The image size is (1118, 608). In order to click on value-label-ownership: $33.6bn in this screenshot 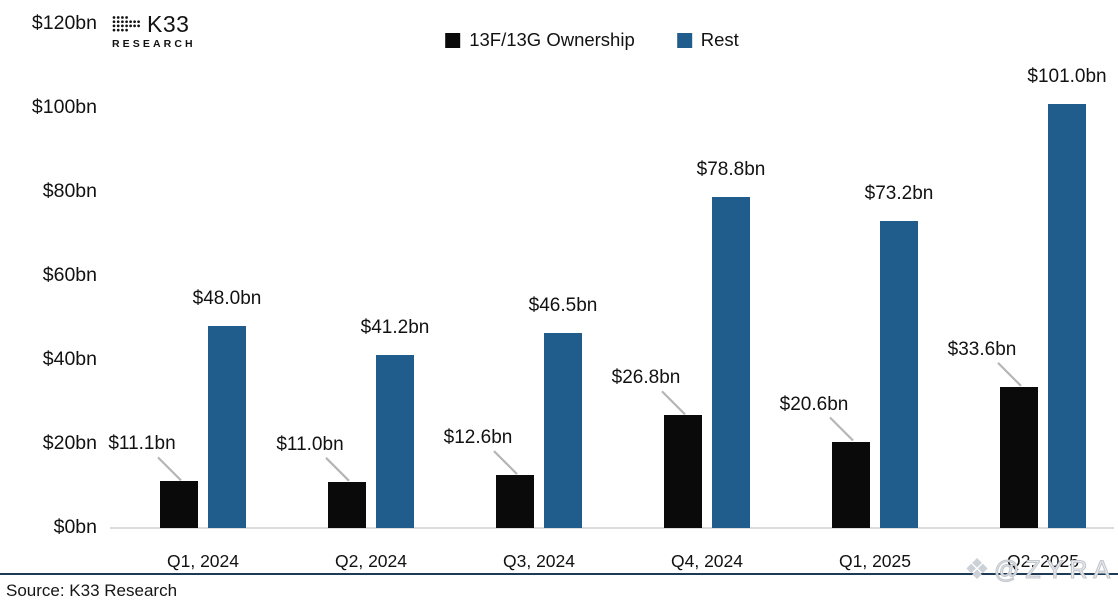, I will do `click(982, 349)`.